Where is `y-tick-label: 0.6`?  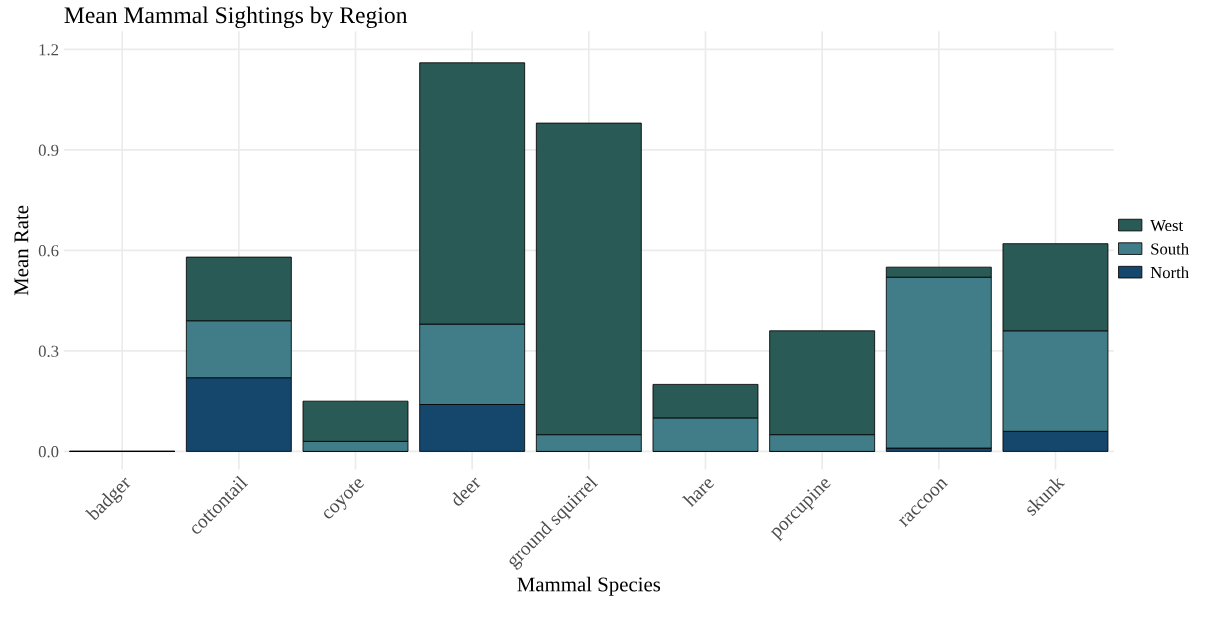 y-tick-label: 0.6 is located at coordinates (48, 251).